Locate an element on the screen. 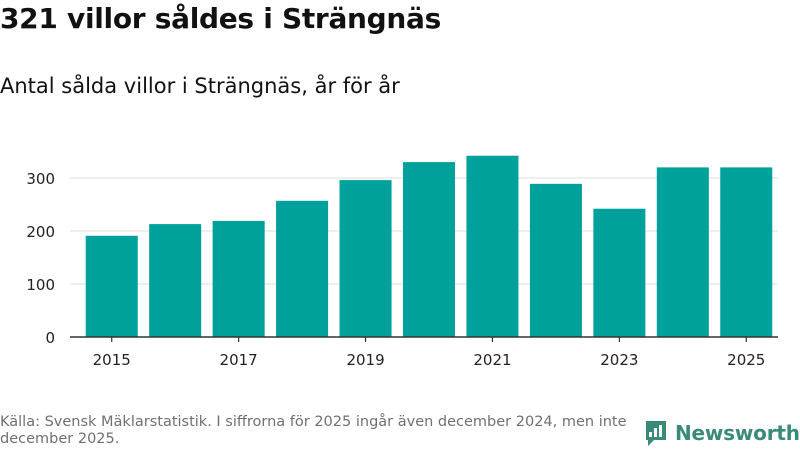  bar-2021 is located at coordinates (492, 246).